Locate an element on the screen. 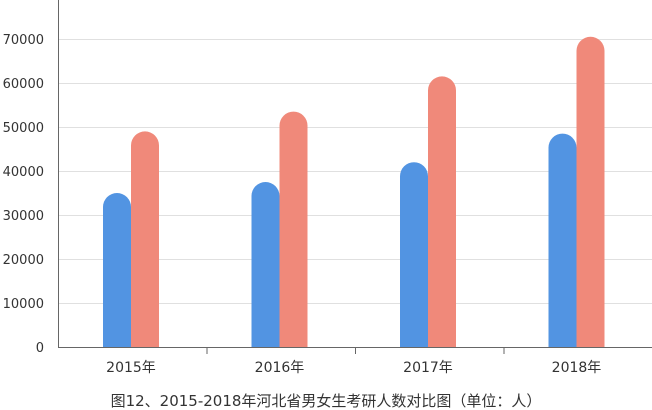 The image size is (652, 410). chart-caption: 图12、2015-2018年河北省男女生考研人数对比图（单位：人） is located at coordinates (326, 401).